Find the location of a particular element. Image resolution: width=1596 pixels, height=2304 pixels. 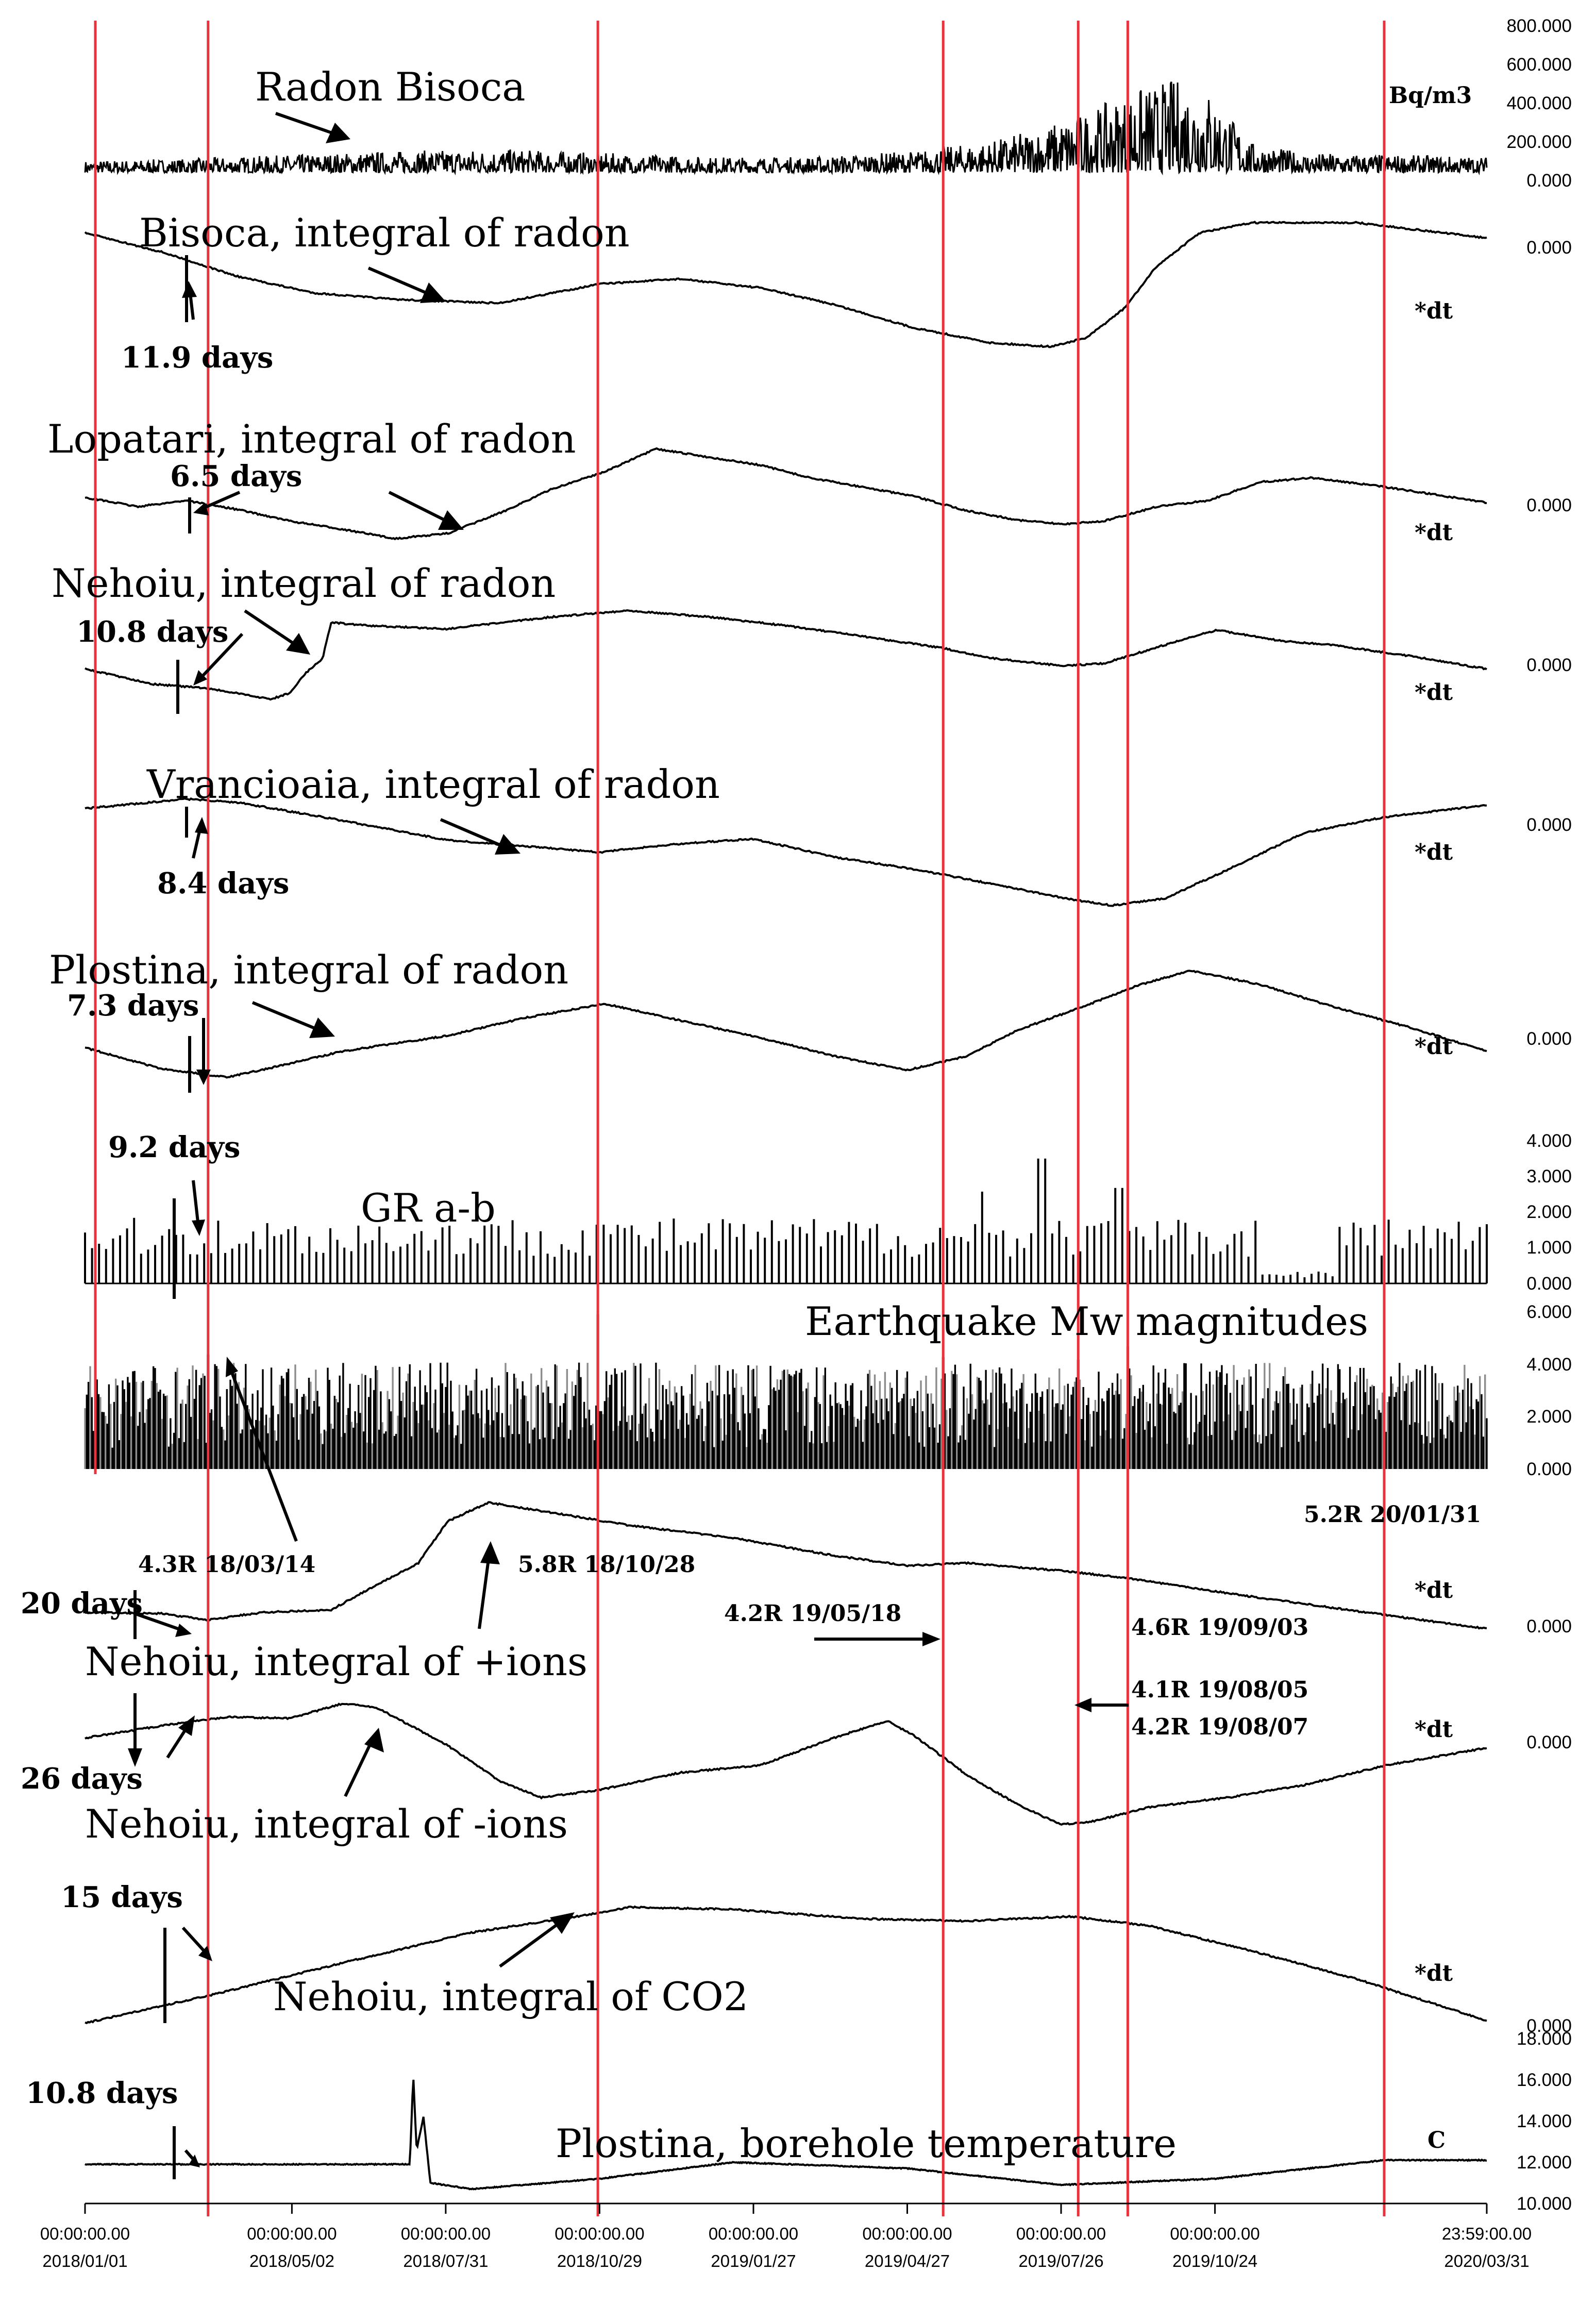

unit-lopatari-integral: *dt is located at coordinates (1434, 533).